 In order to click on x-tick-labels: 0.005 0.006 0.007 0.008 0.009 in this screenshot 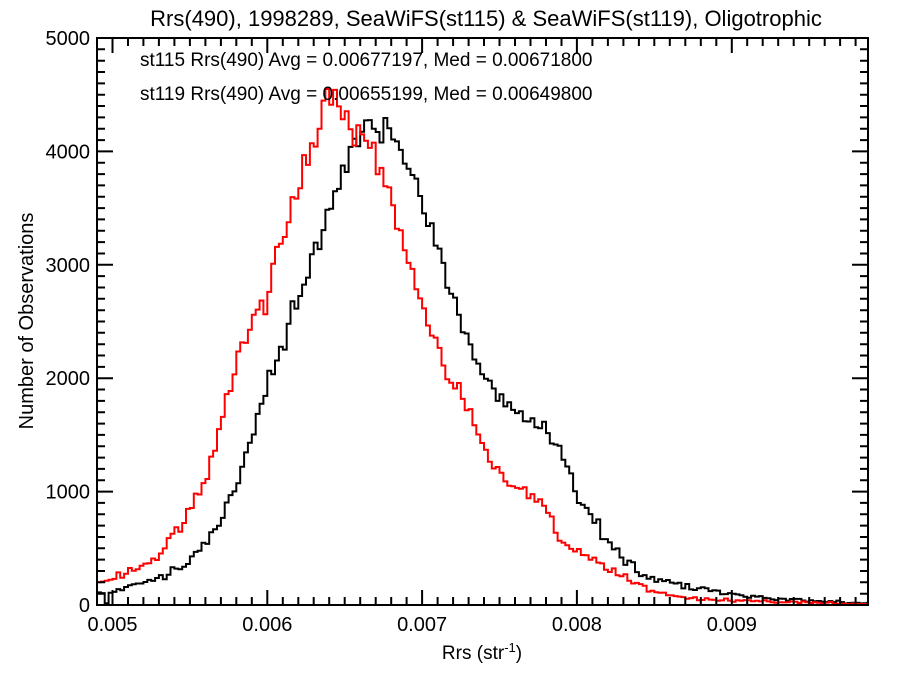, I will do `click(421, 625)`.